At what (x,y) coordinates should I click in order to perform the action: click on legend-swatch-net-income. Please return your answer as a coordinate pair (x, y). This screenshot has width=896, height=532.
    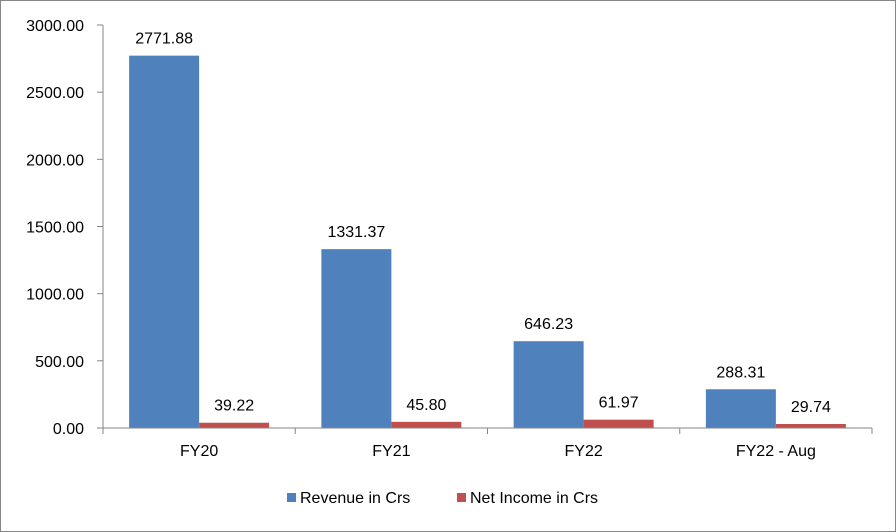
    Looking at the image, I should click on (461, 497).